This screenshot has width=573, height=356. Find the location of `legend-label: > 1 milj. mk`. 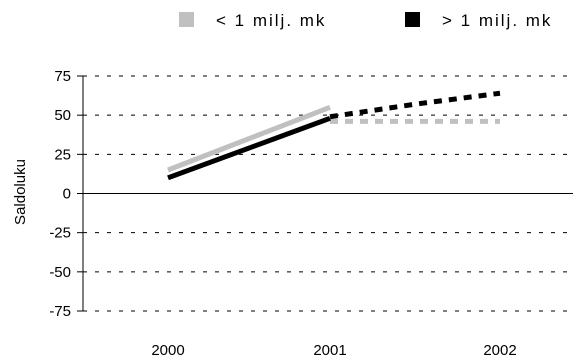

legend-label: > 1 milj. mk is located at coordinates (497, 20).